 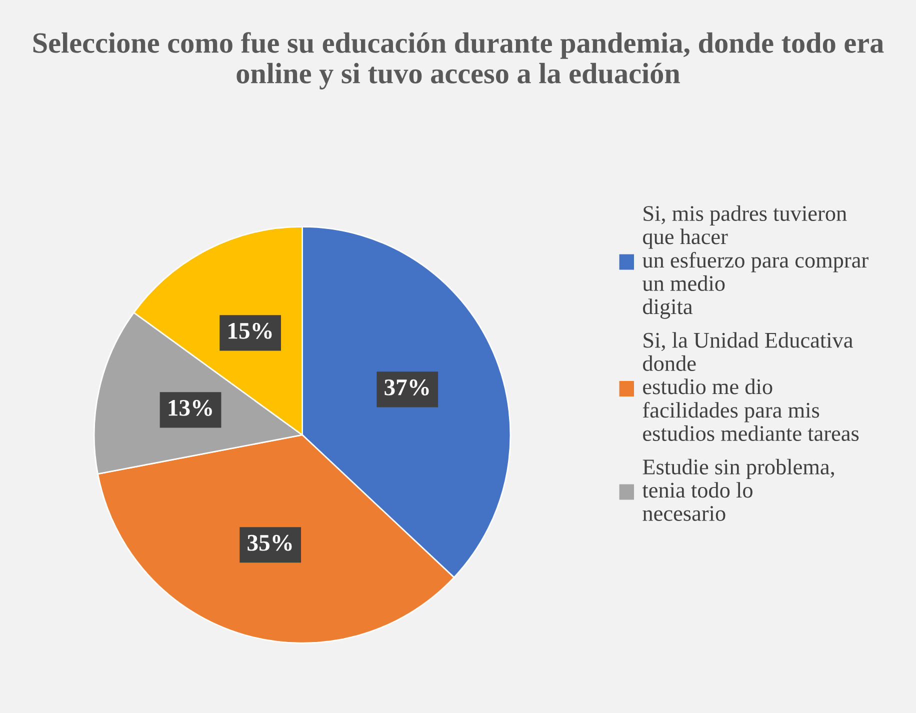 What do you see at coordinates (250, 330) in the screenshot?
I see `data-label: 15%` at bounding box center [250, 330].